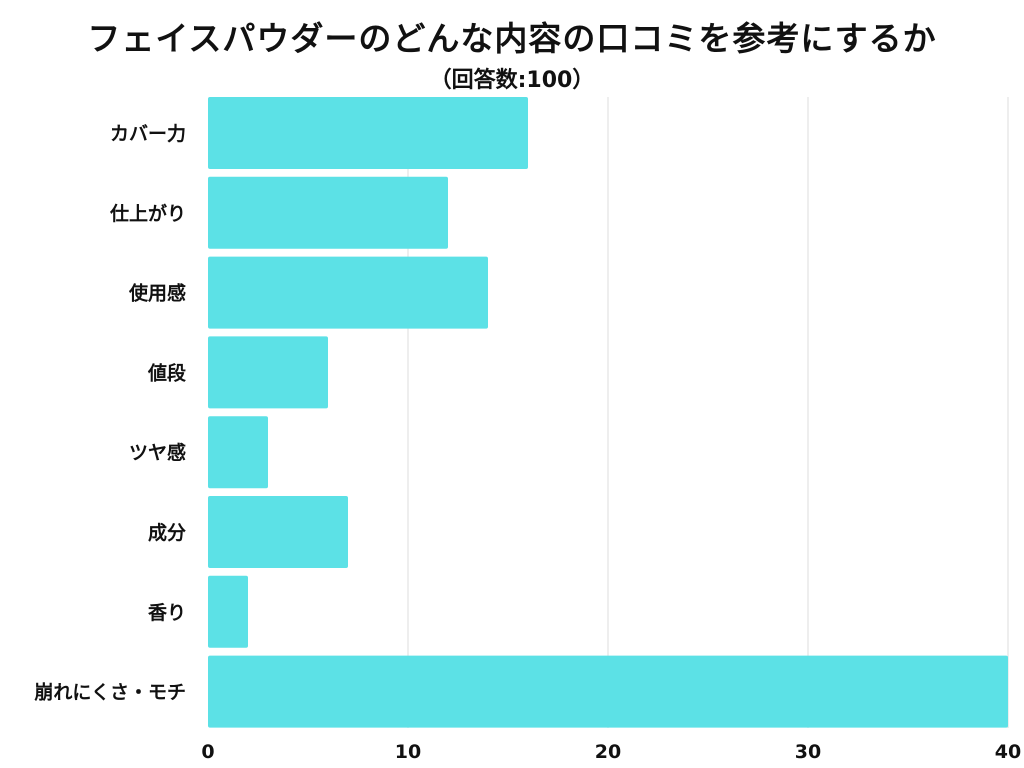 This screenshot has height=768, width=1024. Describe the element at coordinates (147, 213) in the screenshot. I see `category-label: 仕上がり` at that location.